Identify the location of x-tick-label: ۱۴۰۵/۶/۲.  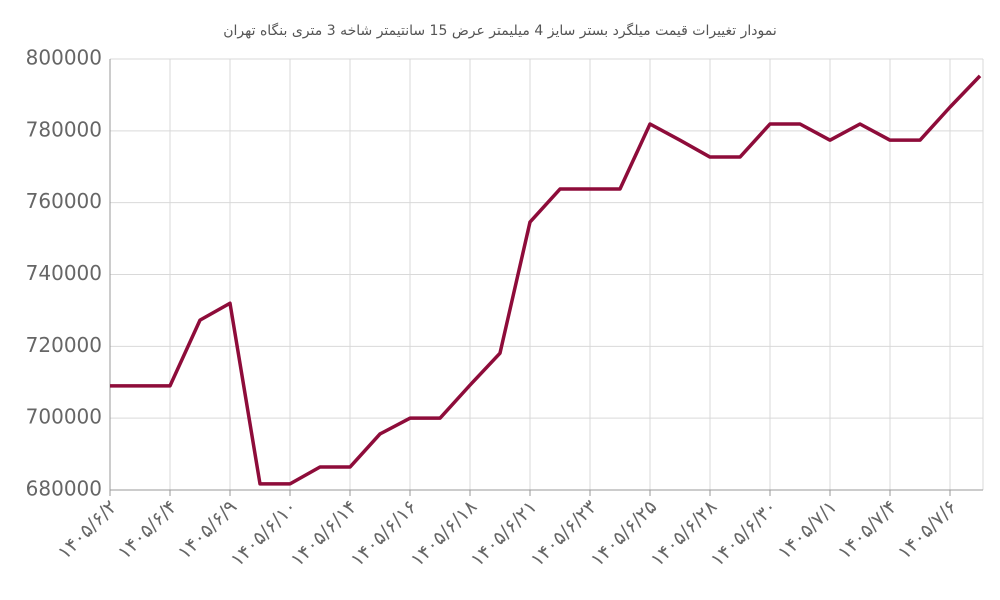
(88, 530).